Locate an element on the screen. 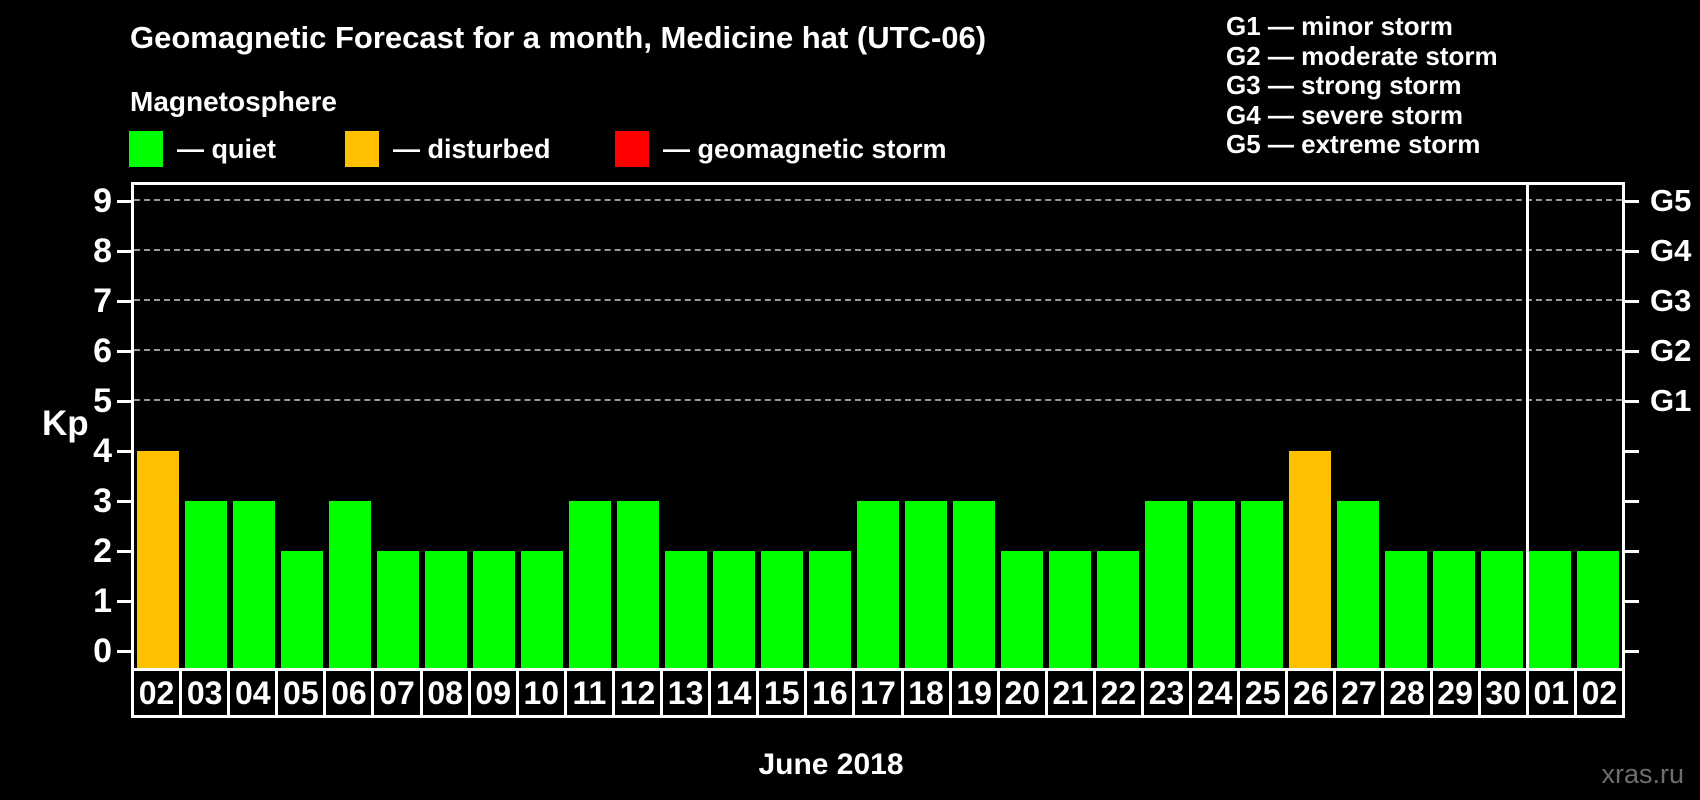 This screenshot has width=1700, height=800. day-label-cell: 21 is located at coordinates (1072, 693).